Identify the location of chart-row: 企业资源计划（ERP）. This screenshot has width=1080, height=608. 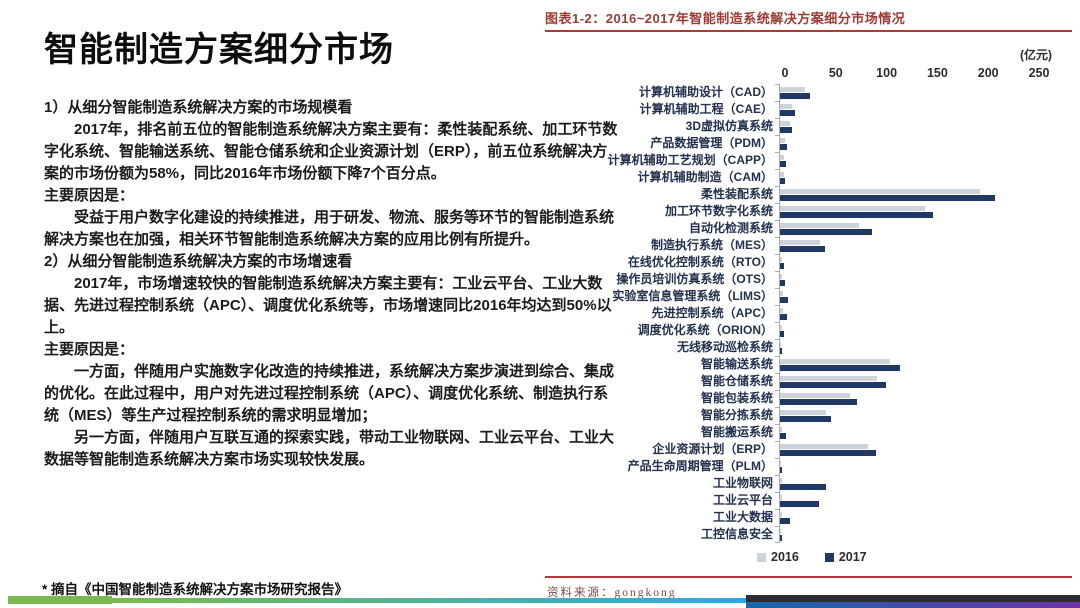
(792, 449).